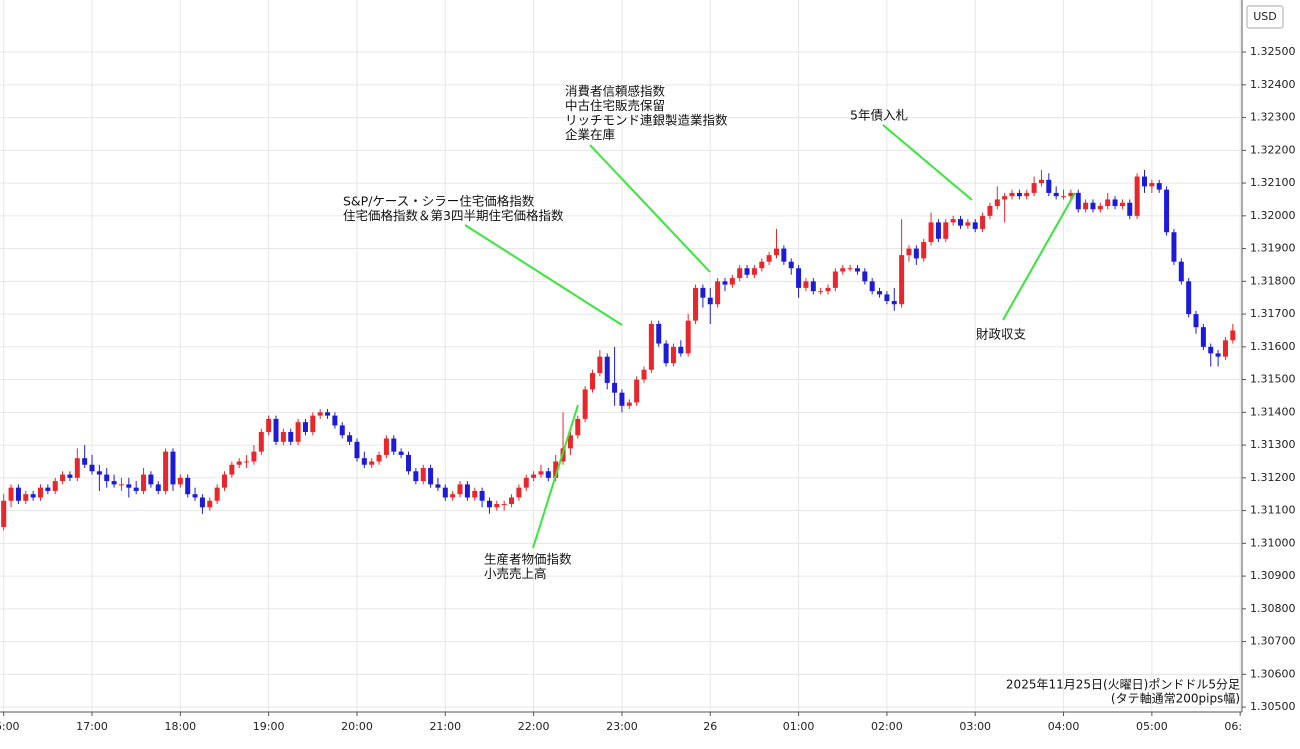 This screenshot has width=1300, height=749. Describe the element at coordinates (515, 573) in the screenshot. I see `annotation-text: 小売売上高` at that location.